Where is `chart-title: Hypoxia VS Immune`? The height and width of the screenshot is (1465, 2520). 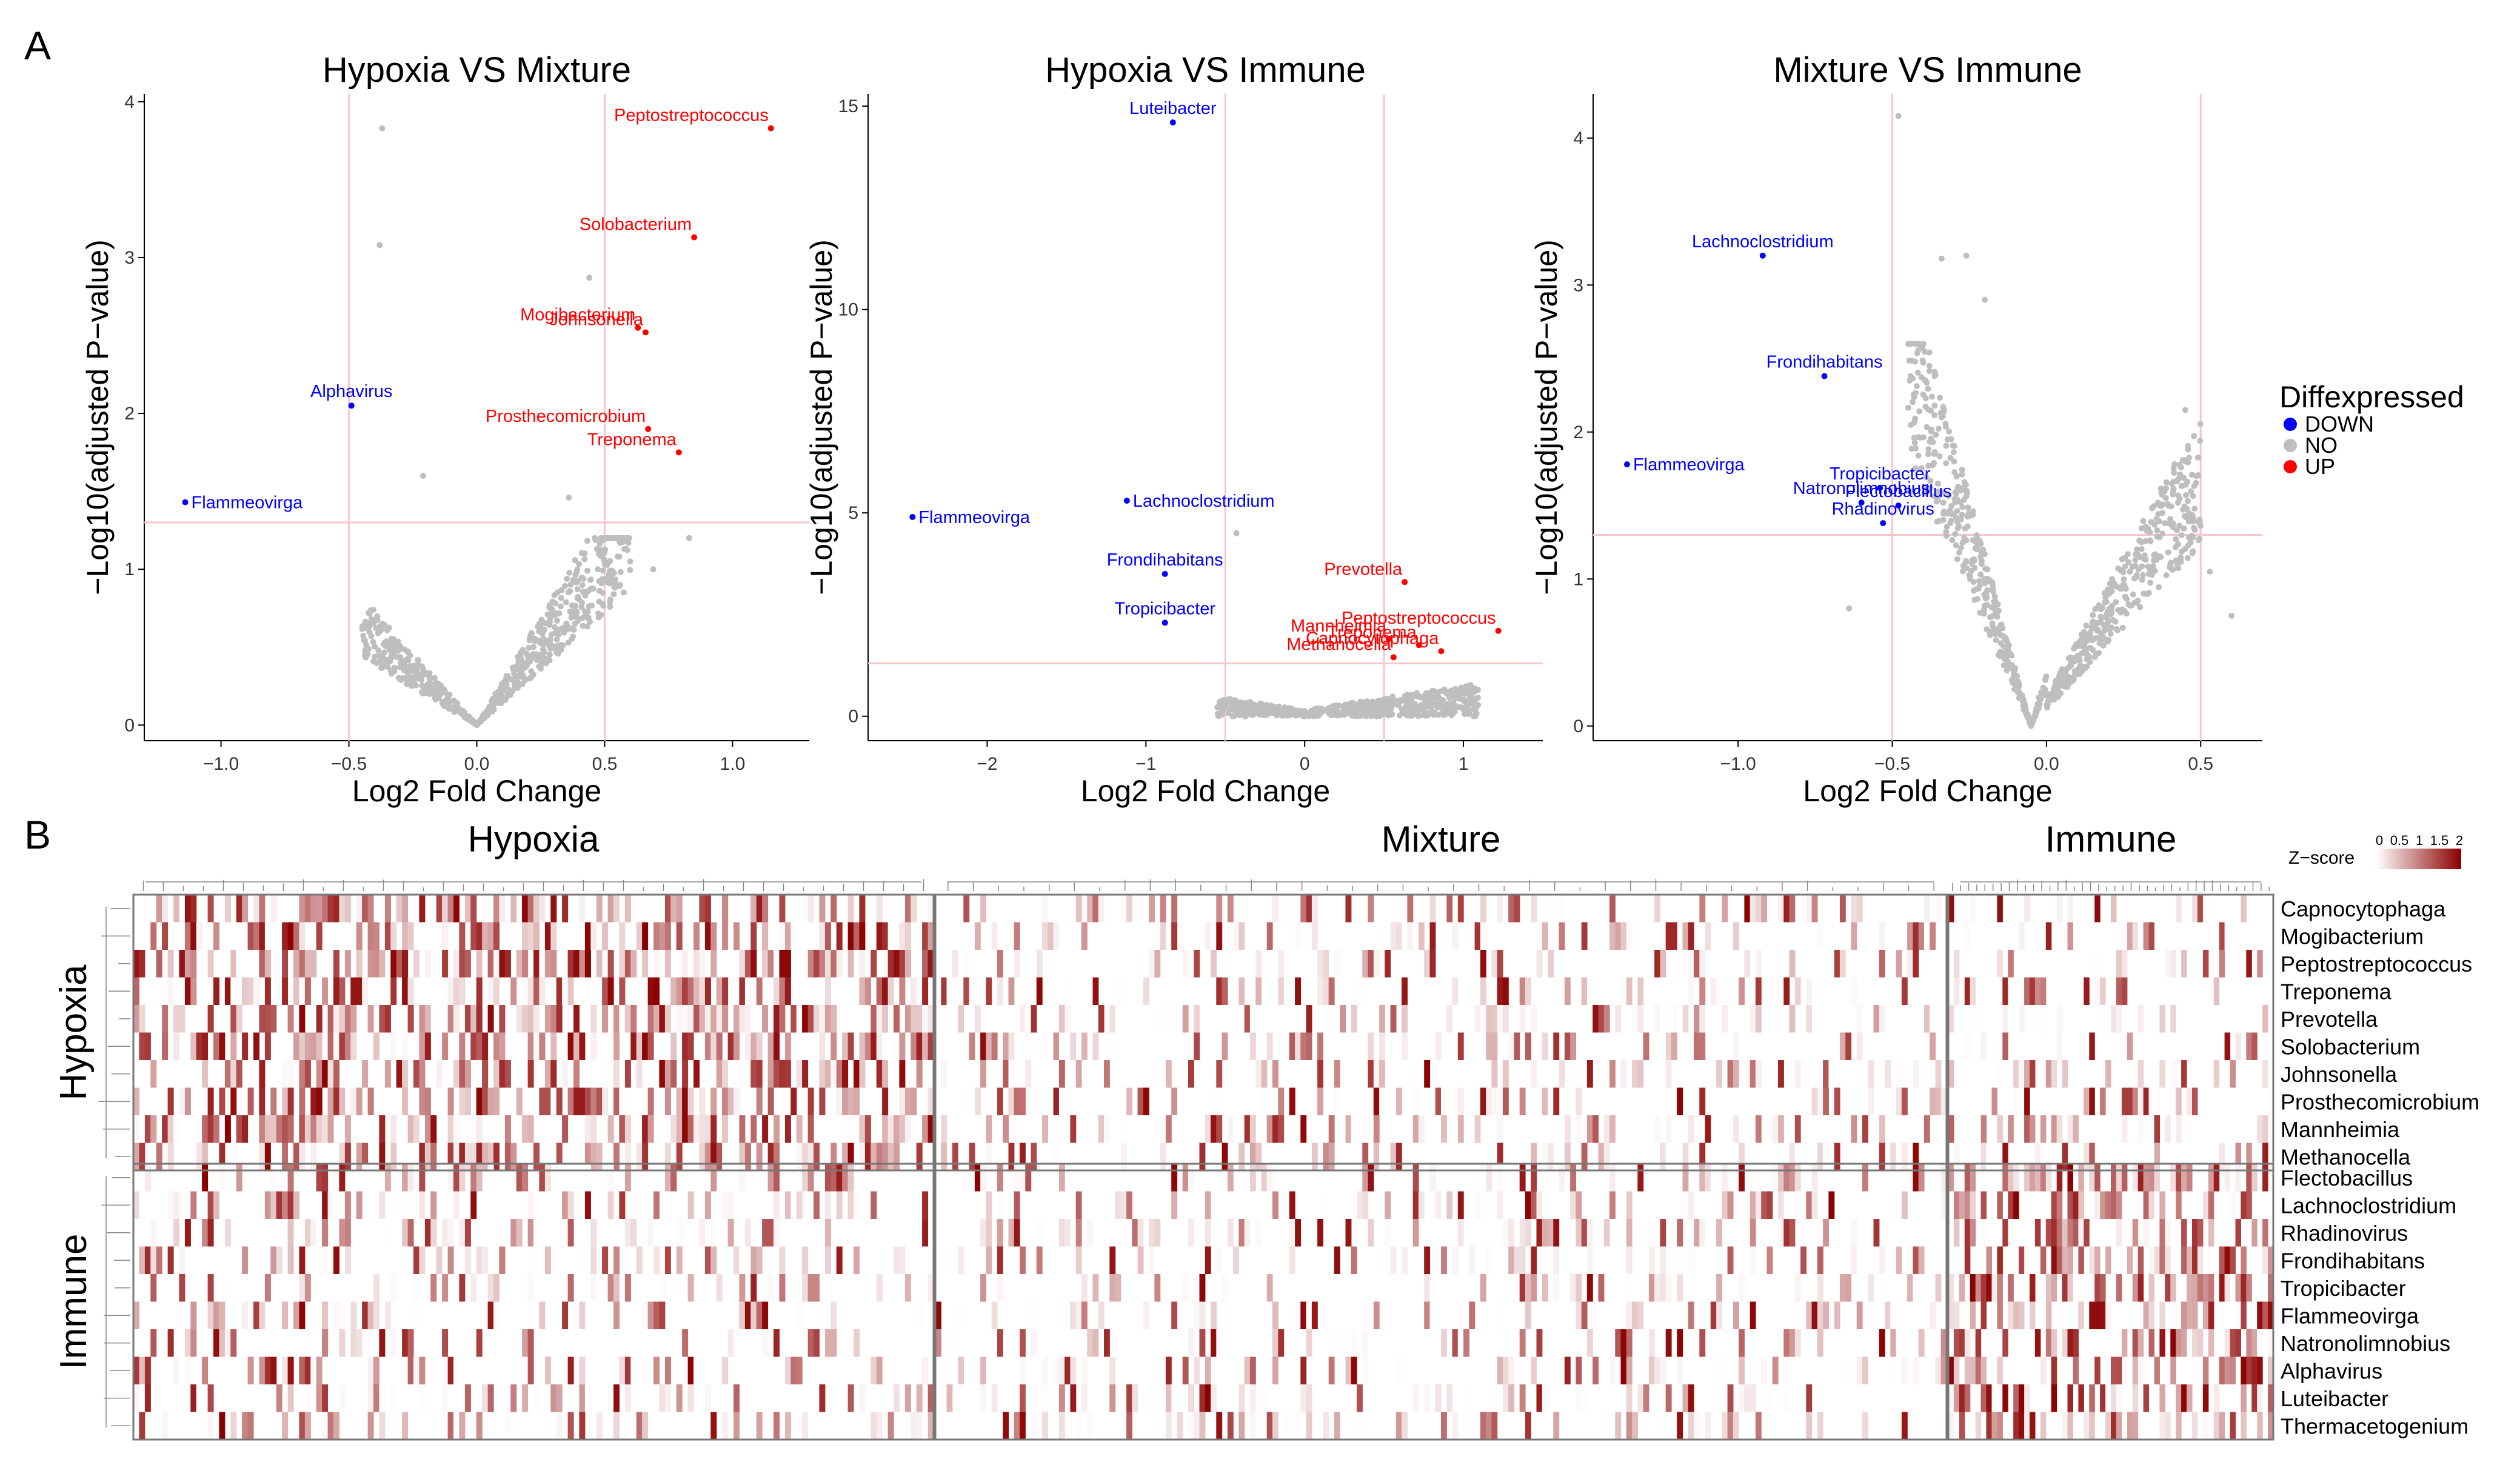
chart-title: Hypoxia VS Immune is located at coordinates (1205, 70).